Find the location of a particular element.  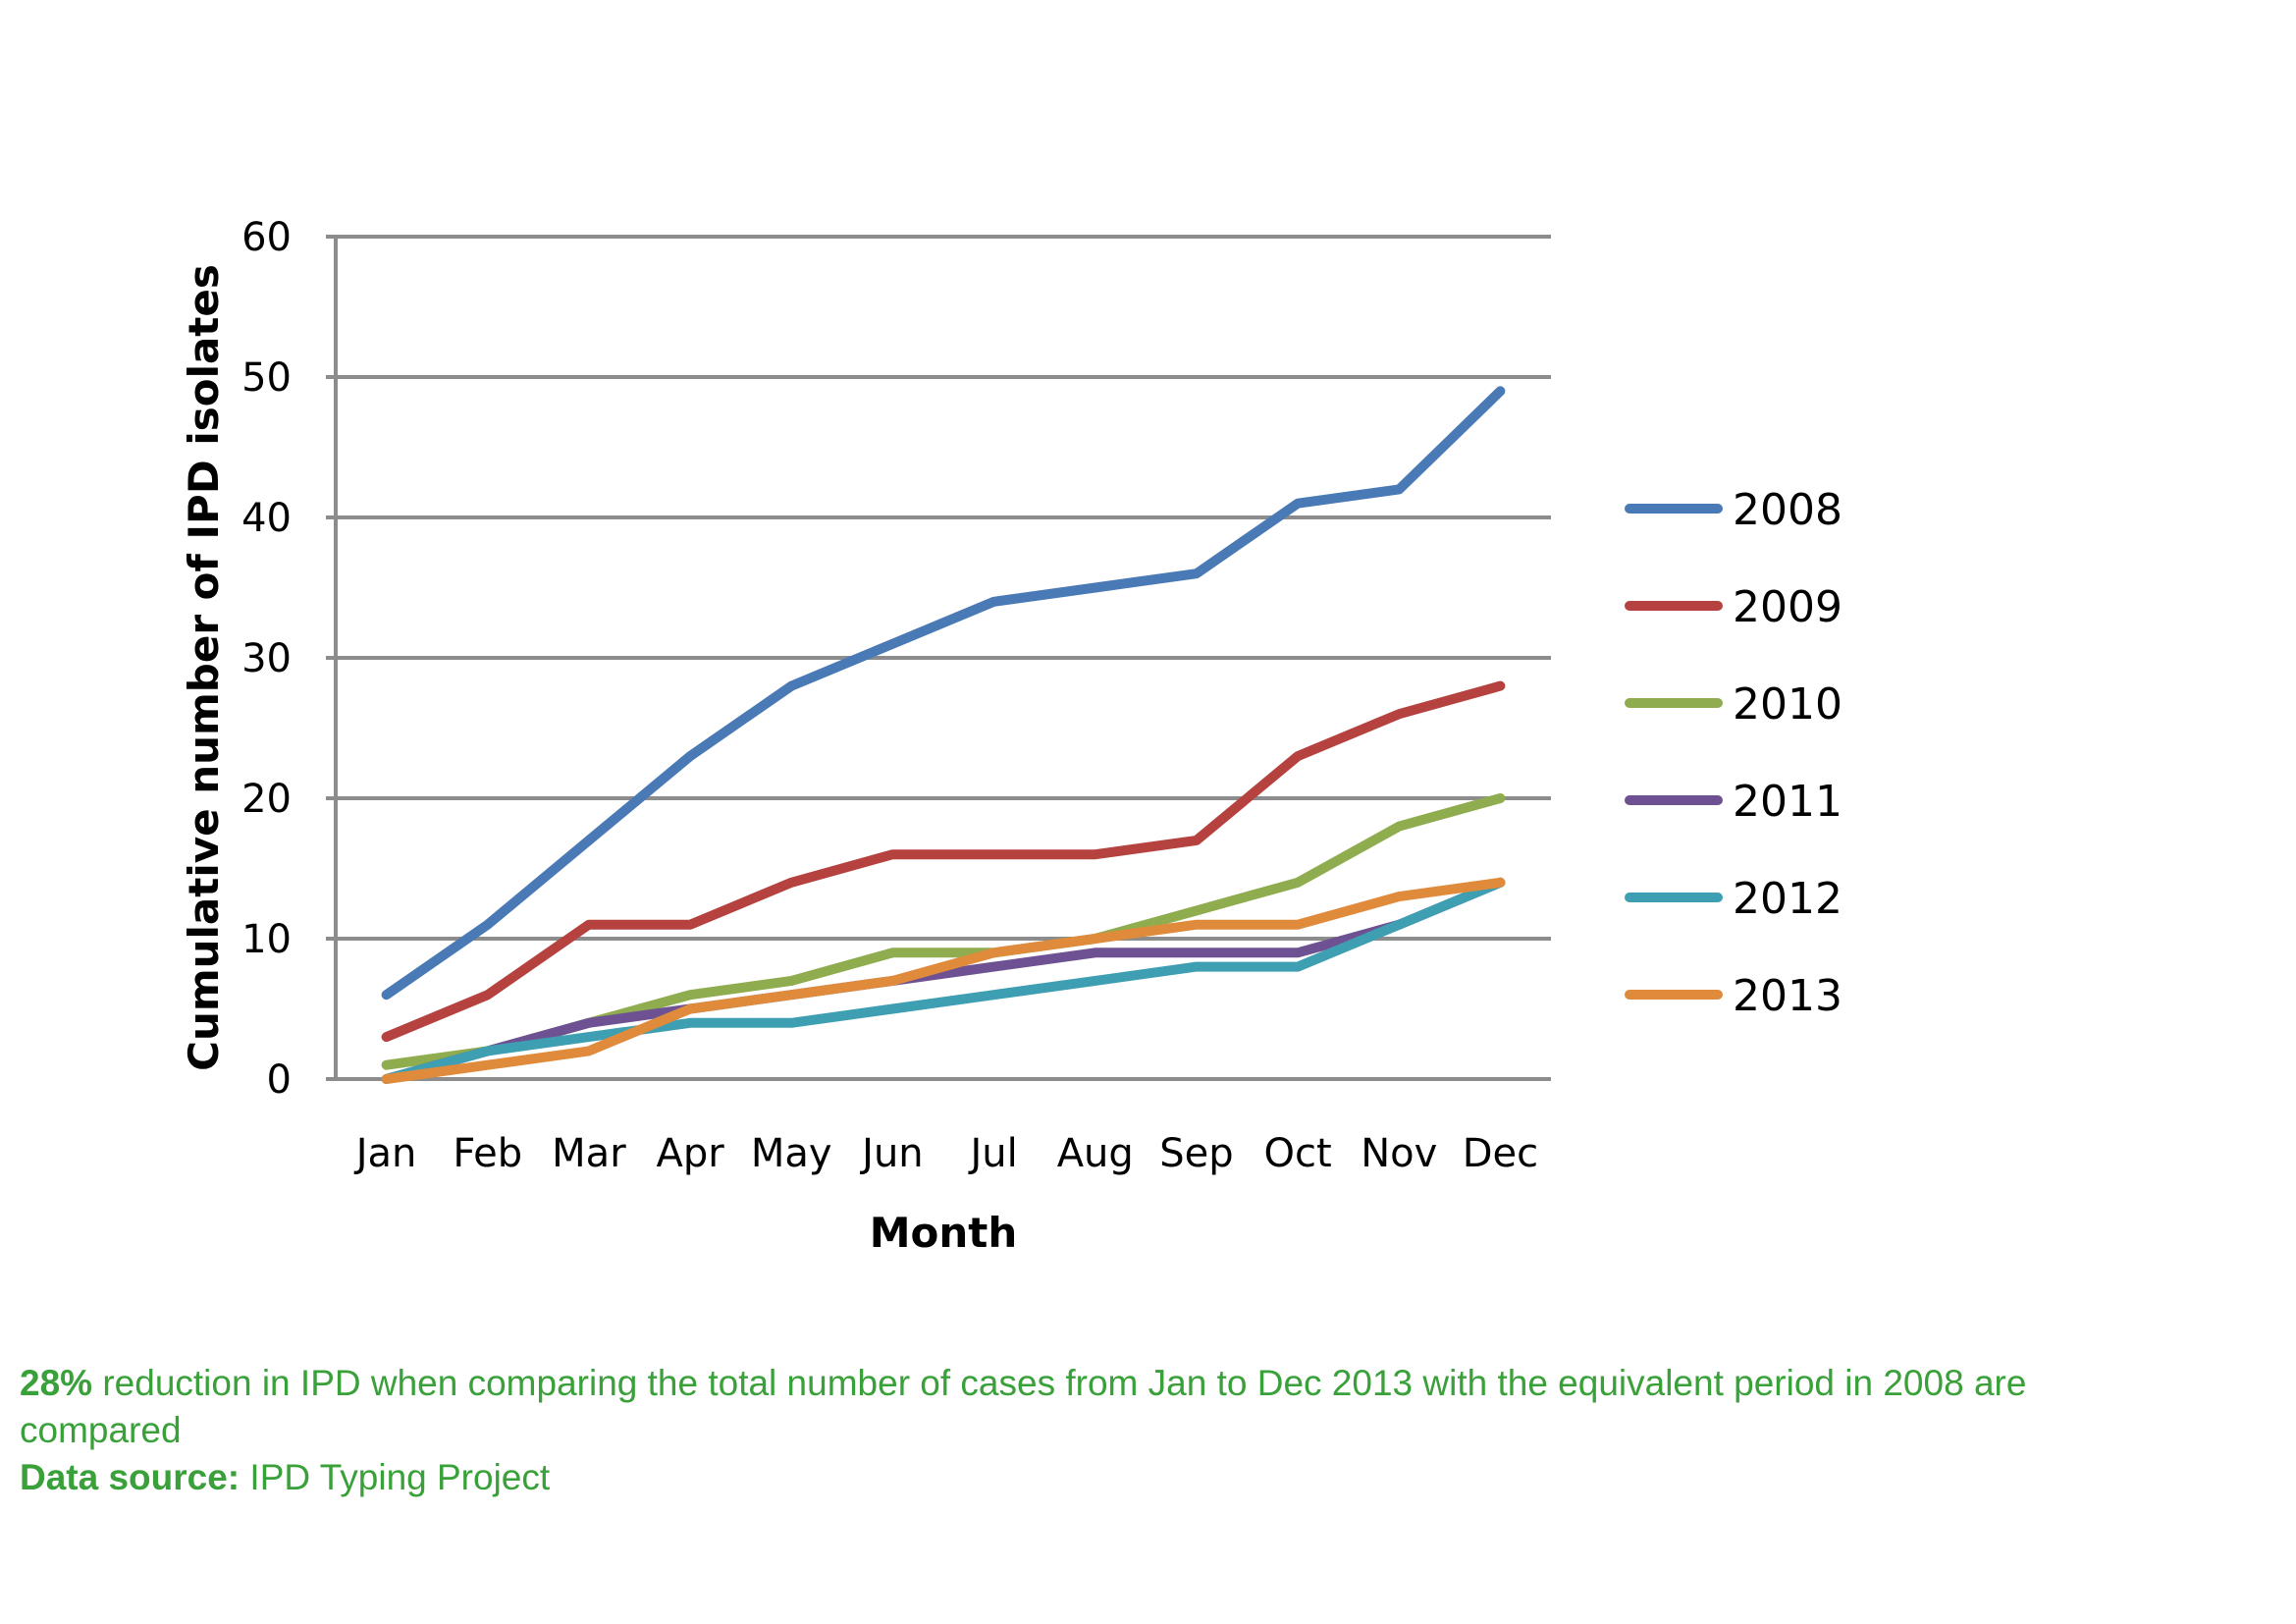

y-tick-label: 10 is located at coordinates (266, 939).